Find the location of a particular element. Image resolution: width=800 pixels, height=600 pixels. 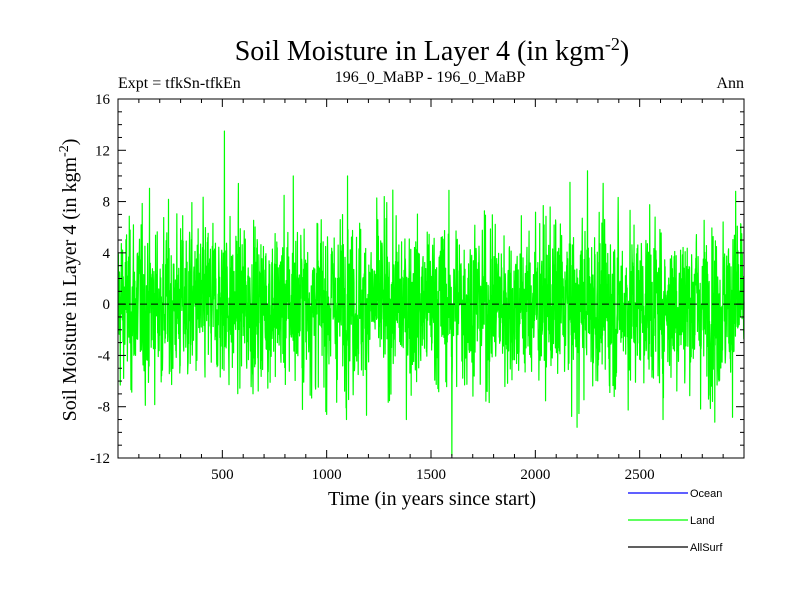

y-axis-label: Soil Moisture in Layer 4 (in kgm-2) is located at coordinates (69, 280).